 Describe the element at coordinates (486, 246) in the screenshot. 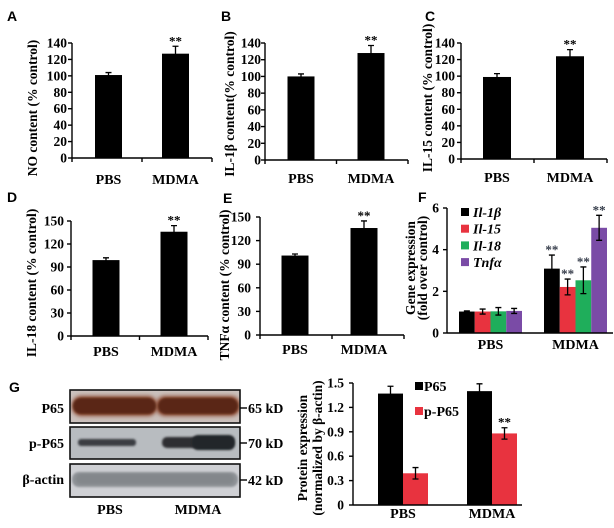

I see `legend-label: Il-18` at that location.